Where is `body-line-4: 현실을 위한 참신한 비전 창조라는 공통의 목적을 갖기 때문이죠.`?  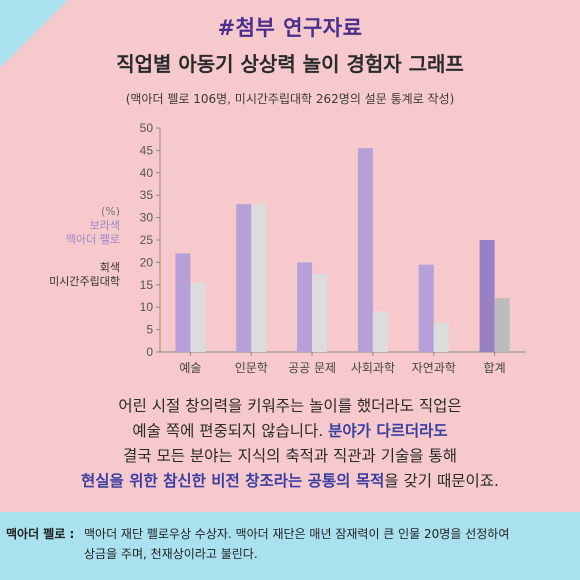
body-line-4: 현실을 위한 참신한 비전 창조라는 공통의 목적을 갖기 때문이죠. is located at coordinates (290, 481).